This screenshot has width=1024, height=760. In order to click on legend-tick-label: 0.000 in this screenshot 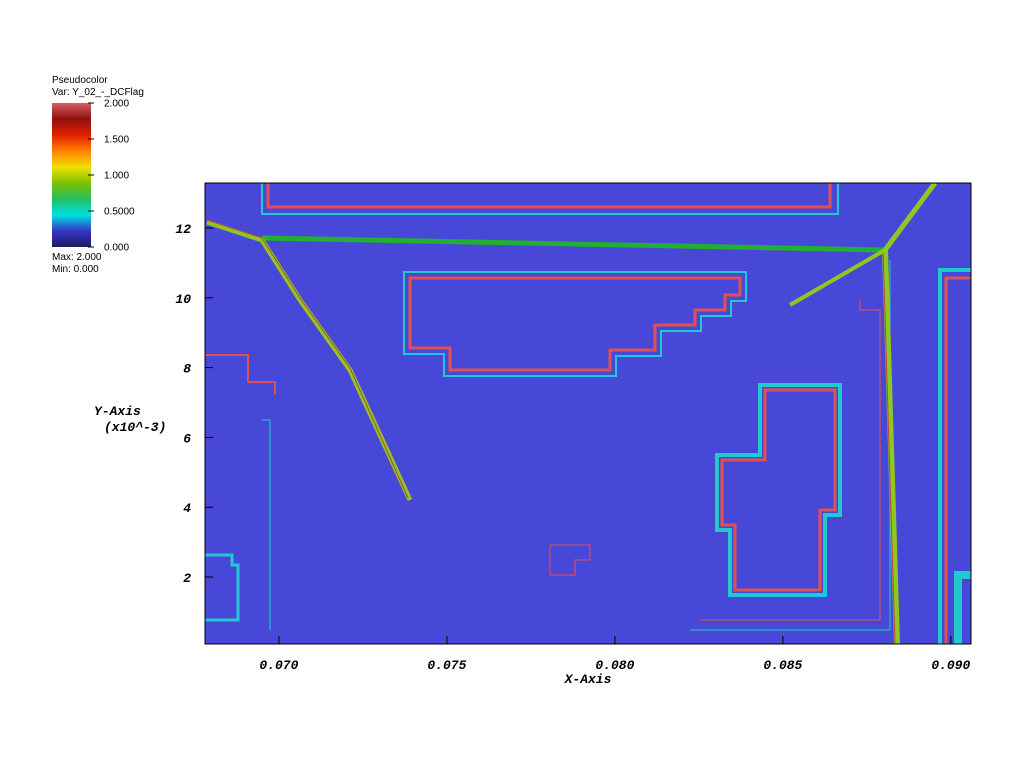, I will do `click(116, 248)`.